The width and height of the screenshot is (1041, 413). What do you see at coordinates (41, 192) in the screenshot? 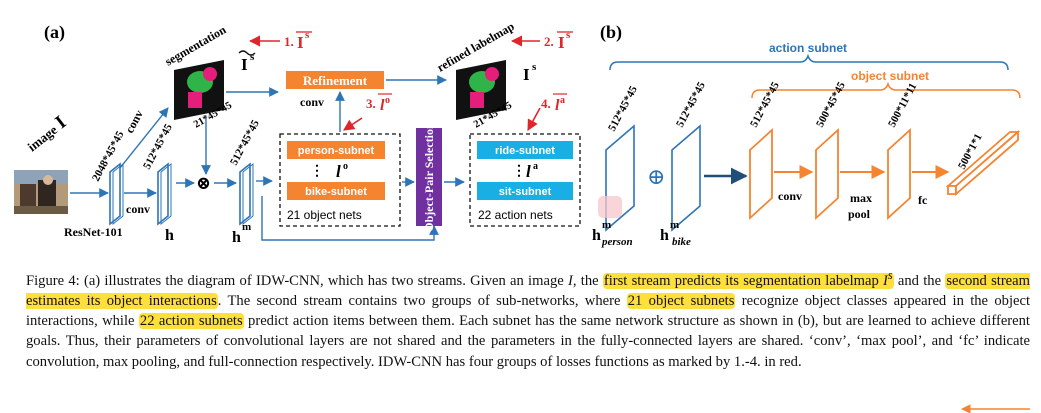
I see `input-image` at bounding box center [41, 192].